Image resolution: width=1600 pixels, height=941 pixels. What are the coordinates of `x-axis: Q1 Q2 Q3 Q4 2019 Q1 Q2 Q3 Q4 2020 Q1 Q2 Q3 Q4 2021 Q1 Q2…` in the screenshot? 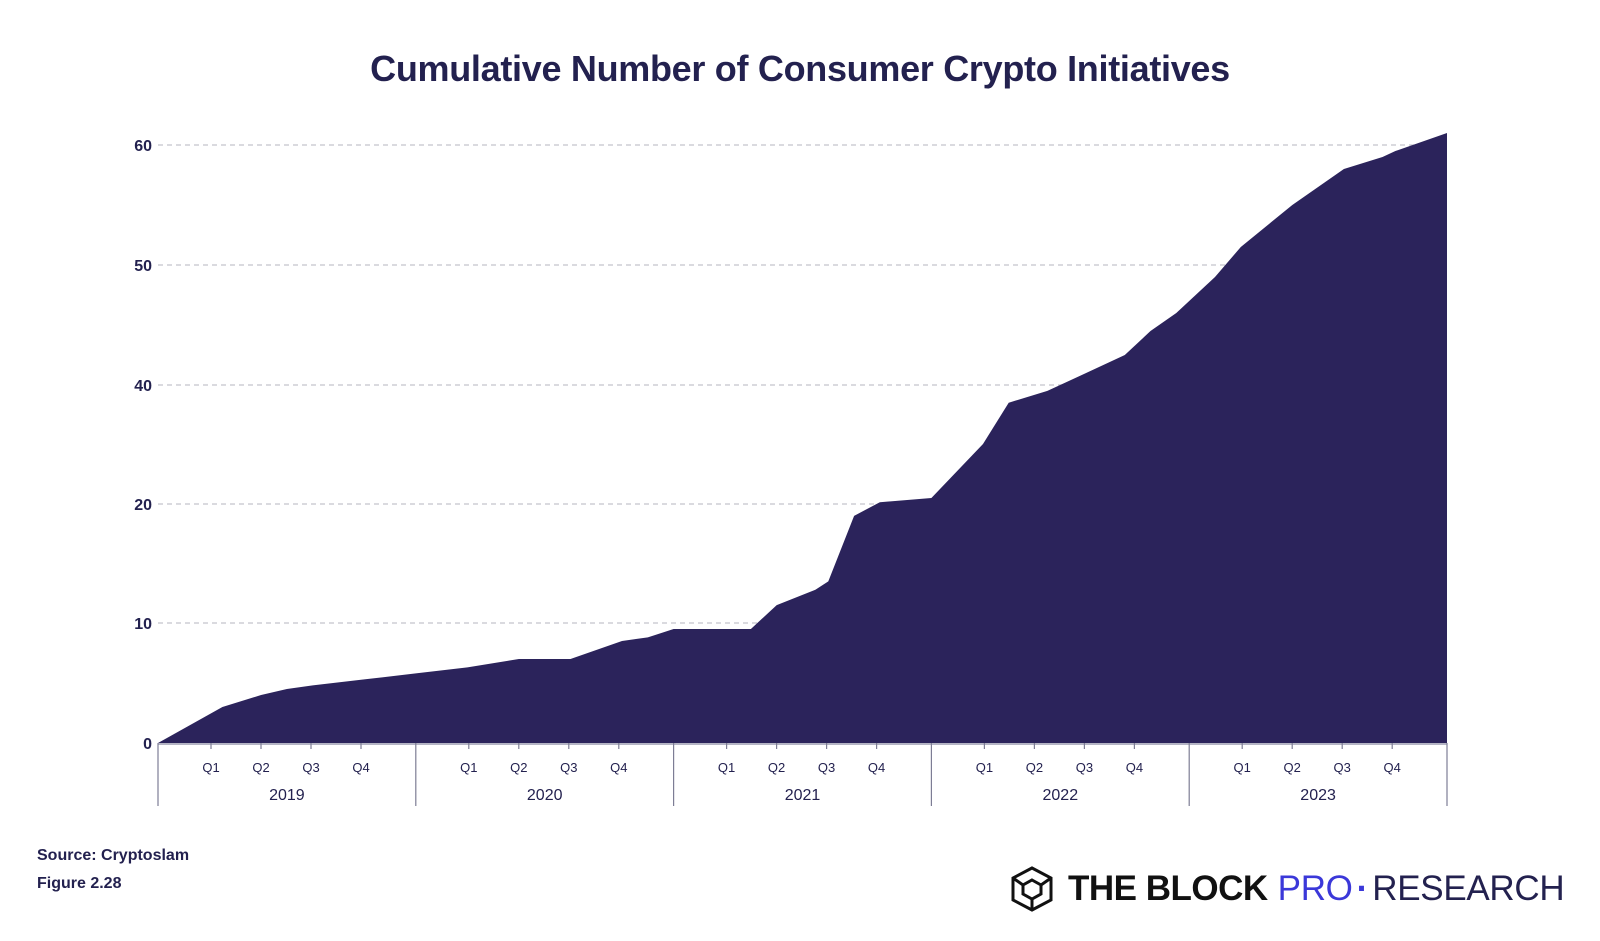 It's located at (802, 774).